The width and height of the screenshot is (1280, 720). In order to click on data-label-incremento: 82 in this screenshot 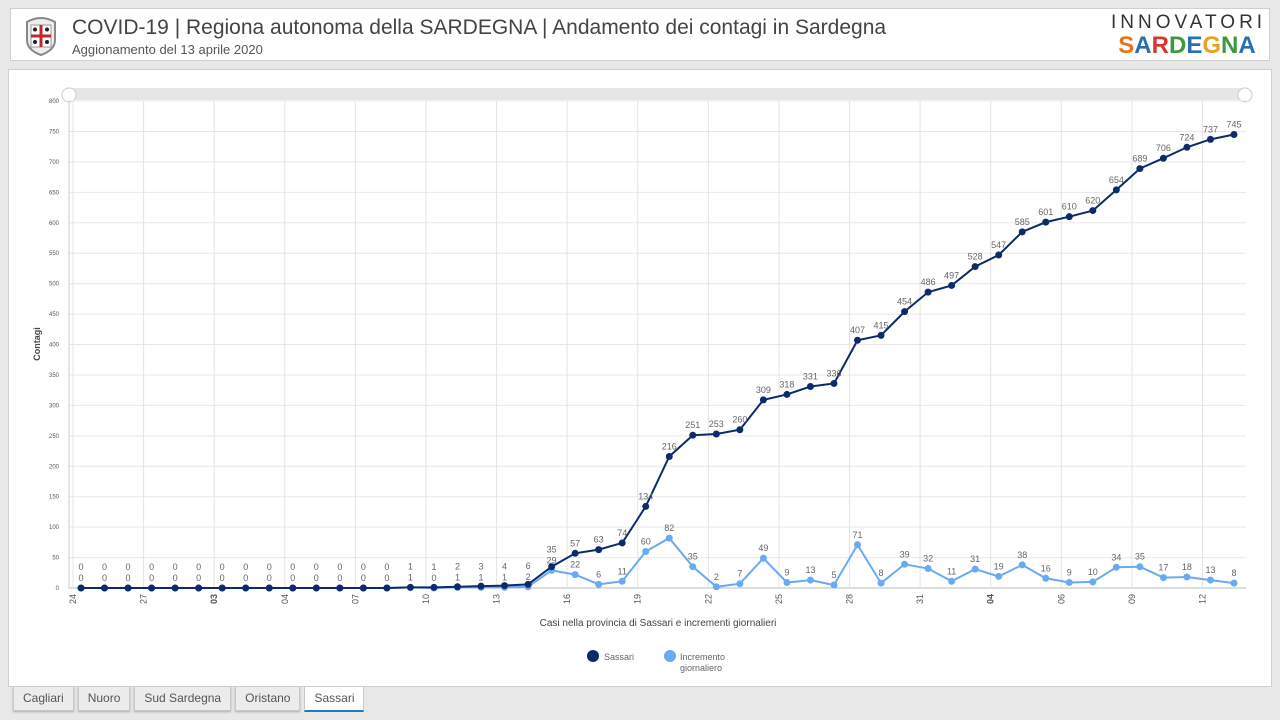, I will do `click(669, 528)`.